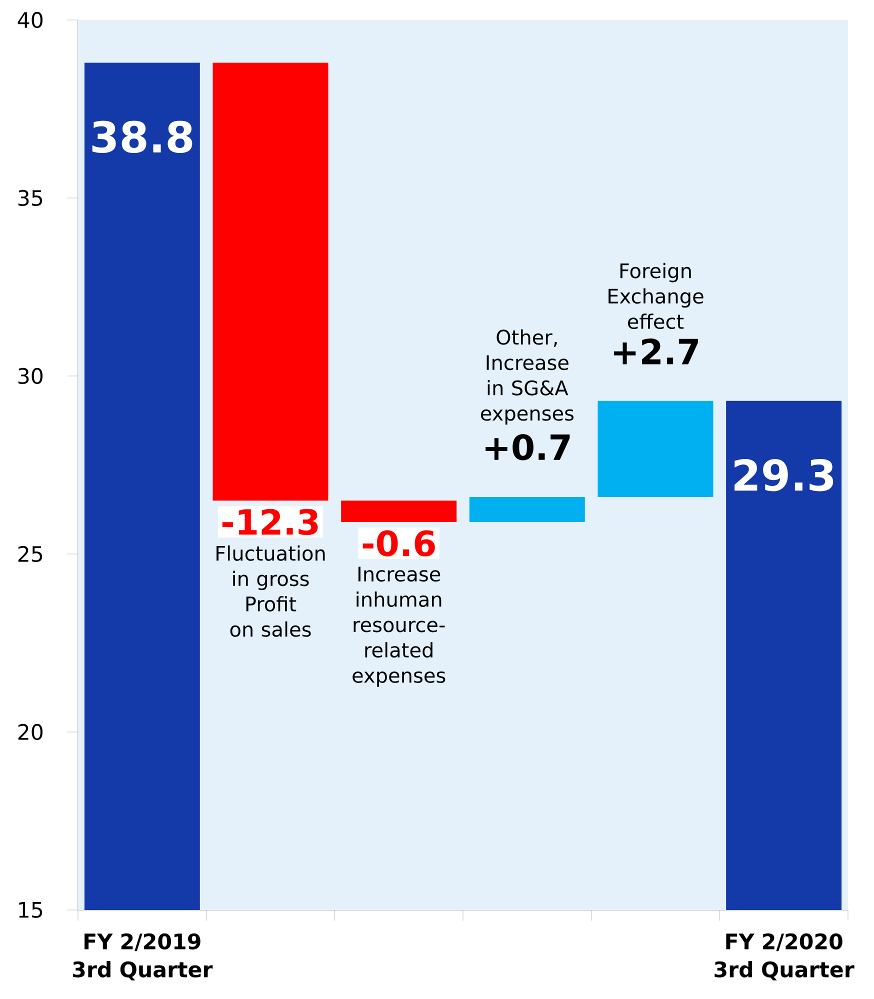 The width and height of the screenshot is (874, 999). What do you see at coordinates (142, 137) in the screenshot?
I see `data-label: 38.8` at bounding box center [142, 137].